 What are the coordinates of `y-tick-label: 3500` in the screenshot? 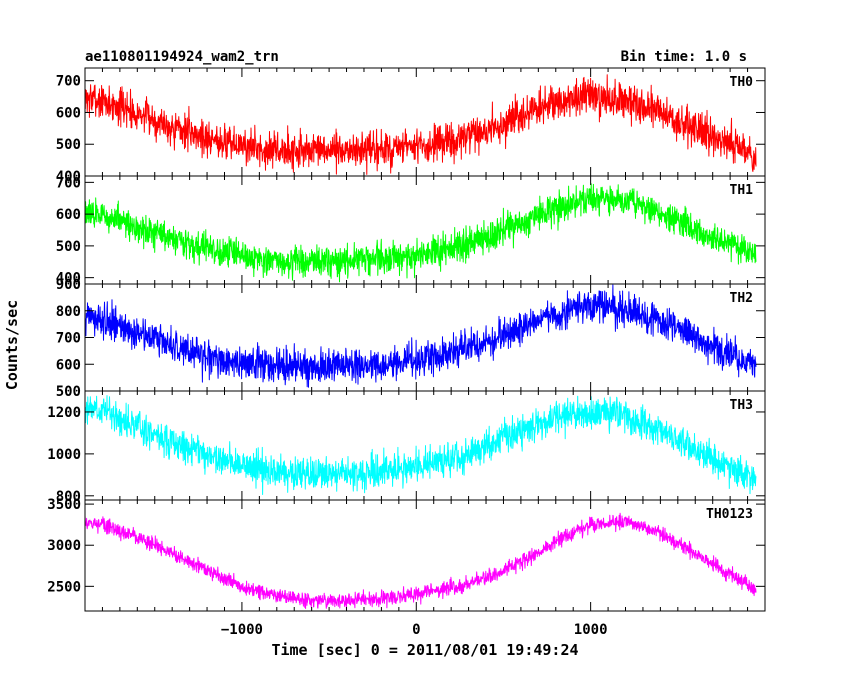 It's located at (64, 505).